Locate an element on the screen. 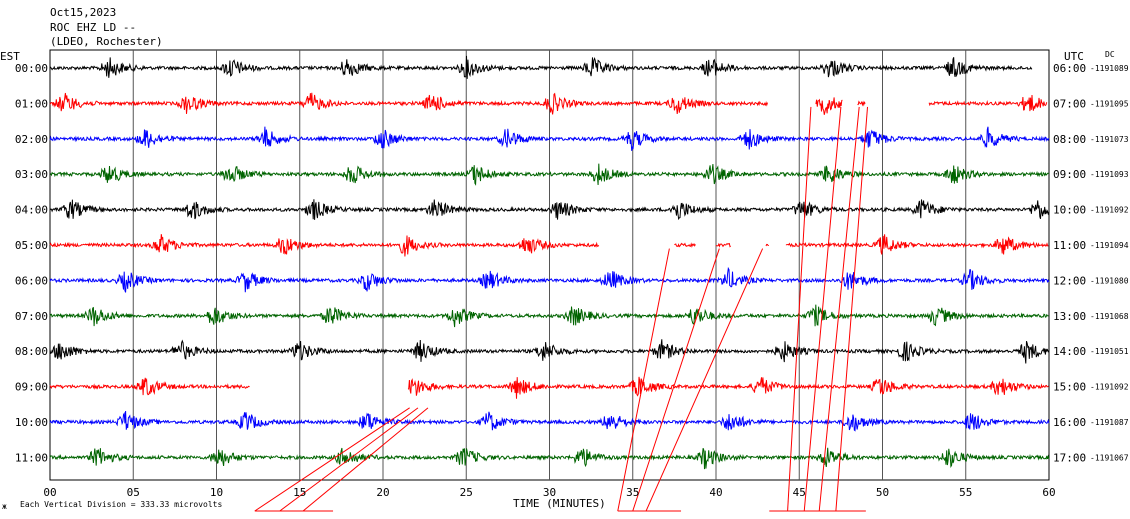  dc-value-label: -1191073 is located at coordinates (1109, 139).